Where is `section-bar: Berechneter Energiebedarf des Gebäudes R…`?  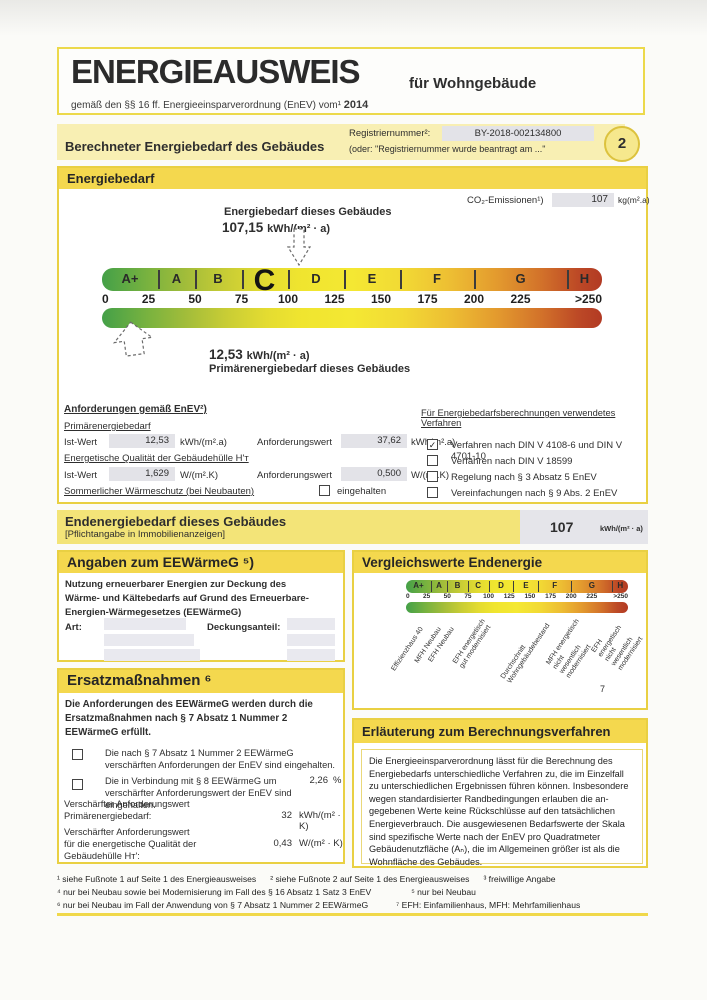 section-bar: Berechneter Energiebedarf des Gebäudes R… is located at coordinates (341, 142).